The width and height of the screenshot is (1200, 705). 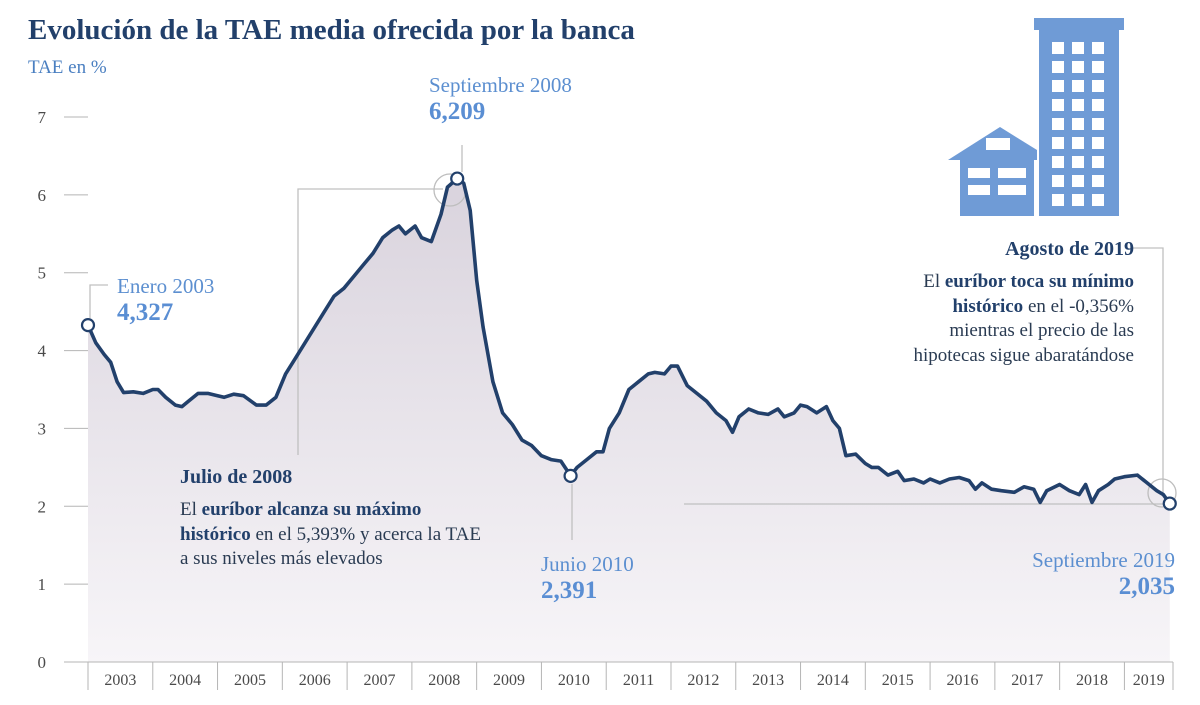 What do you see at coordinates (145, 313) in the screenshot?
I see `annotation-jan-2003-value: 4,327` at bounding box center [145, 313].